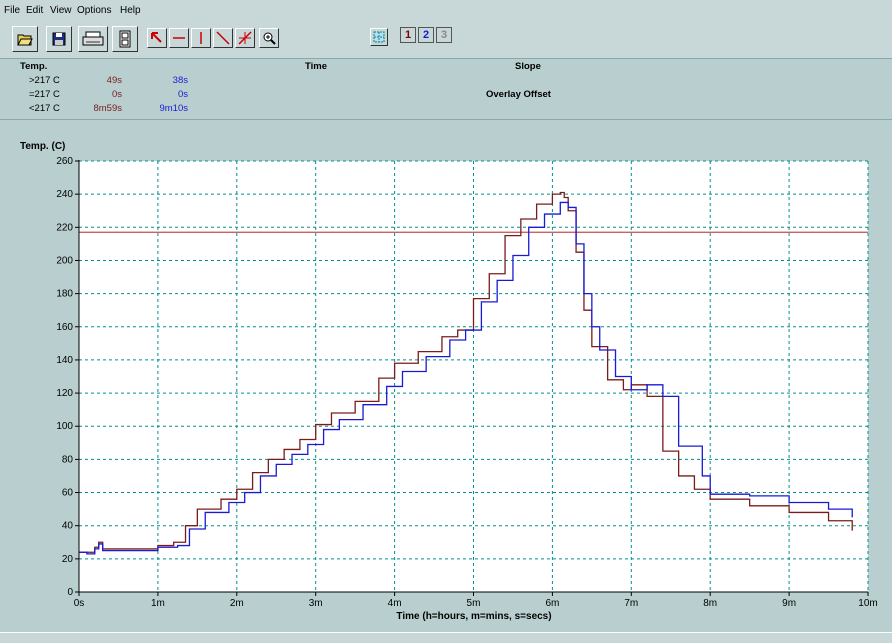 The width and height of the screenshot is (892, 643). Describe the element at coordinates (44, 80) in the screenshot. I see `row-label-above: >217 C` at that location.